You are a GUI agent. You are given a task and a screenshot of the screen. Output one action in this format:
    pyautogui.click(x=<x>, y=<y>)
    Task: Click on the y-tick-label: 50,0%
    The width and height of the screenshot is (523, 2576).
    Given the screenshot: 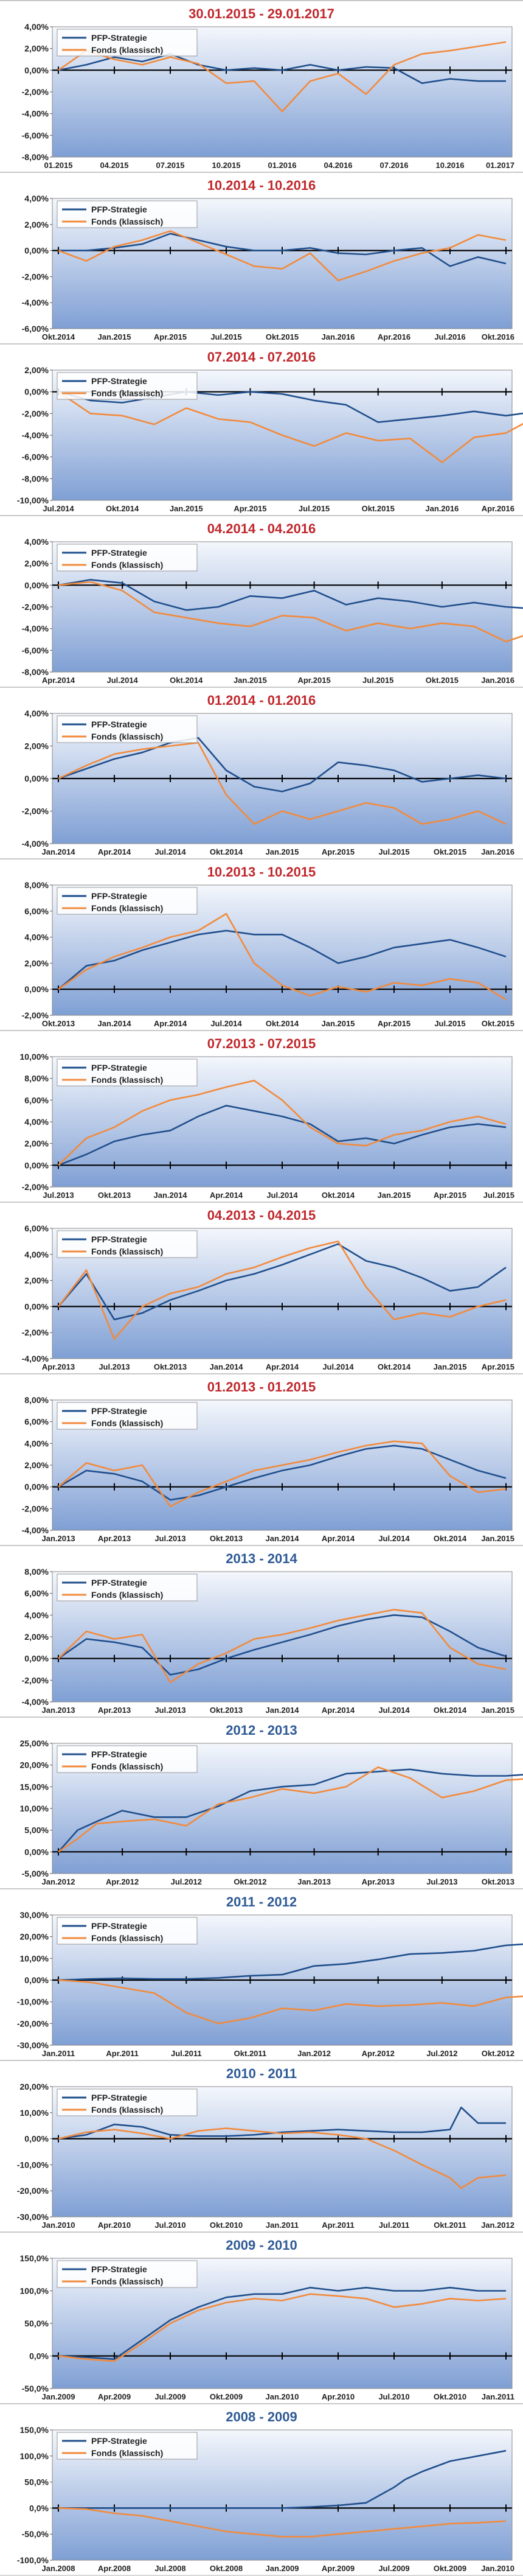 What is the action you would take?
    pyautogui.click(x=37, y=2323)
    